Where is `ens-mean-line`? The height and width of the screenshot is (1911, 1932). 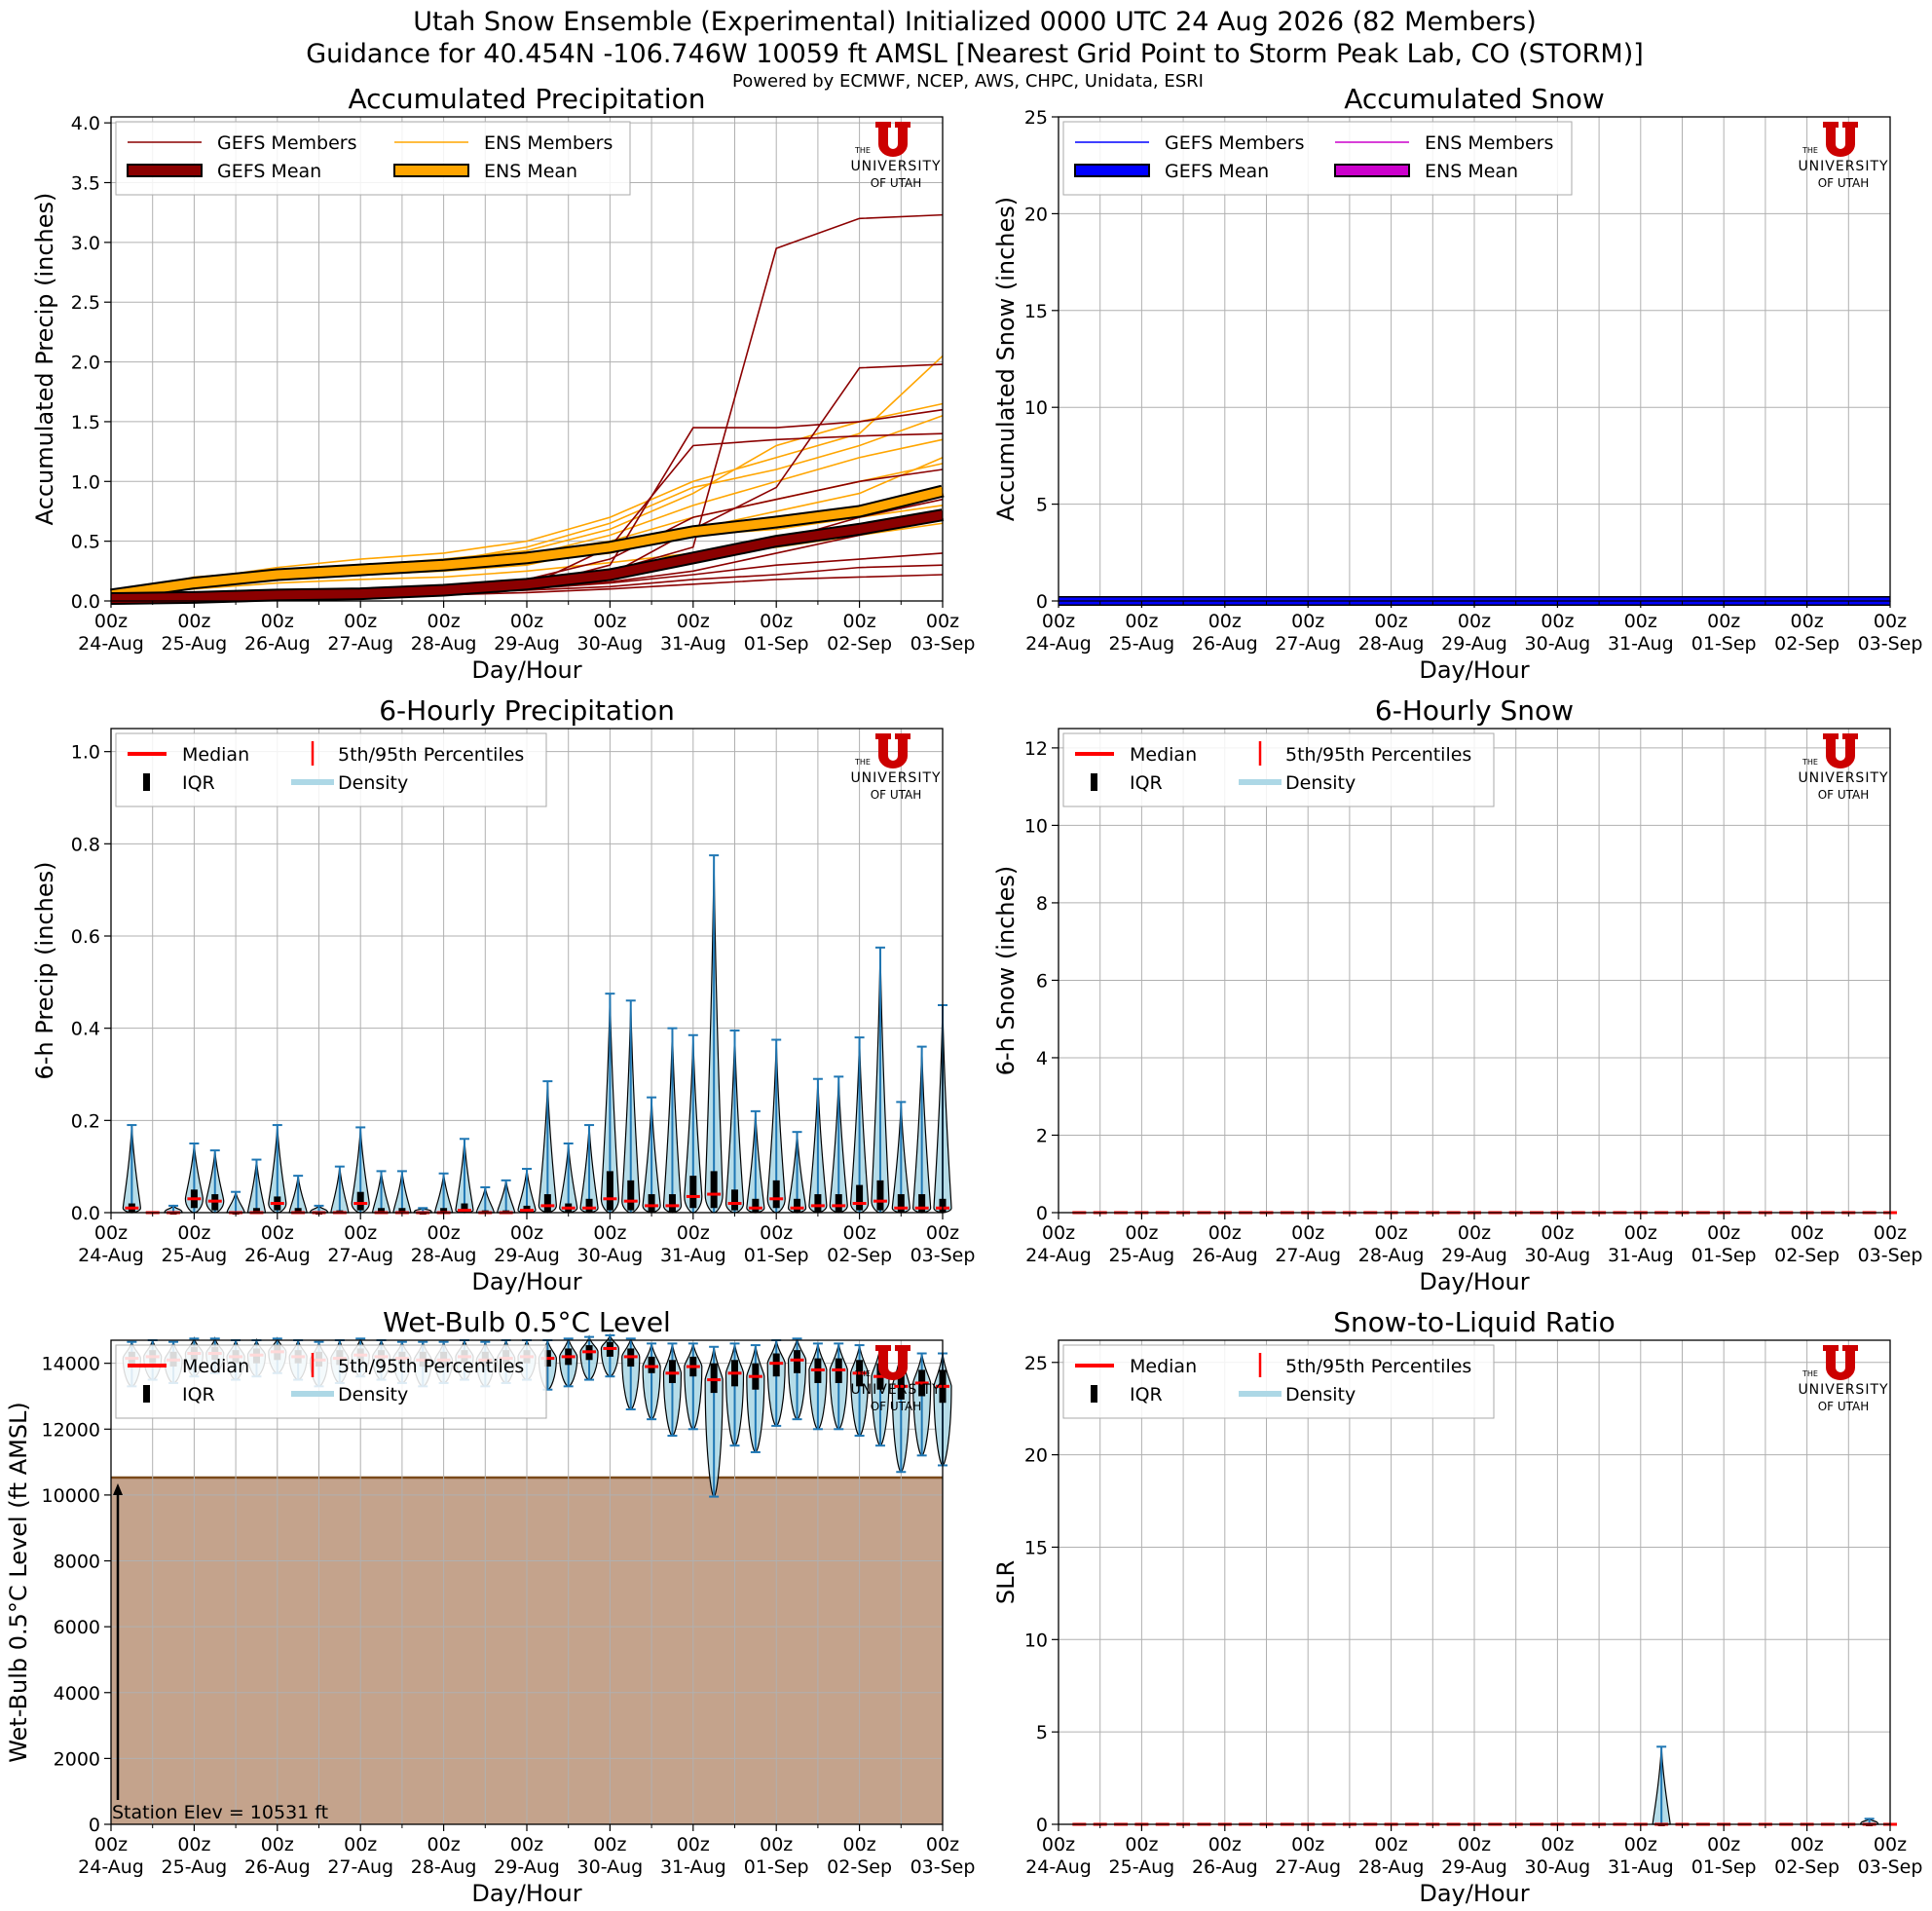 ens-mean-line is located at coordinates (528, 543).